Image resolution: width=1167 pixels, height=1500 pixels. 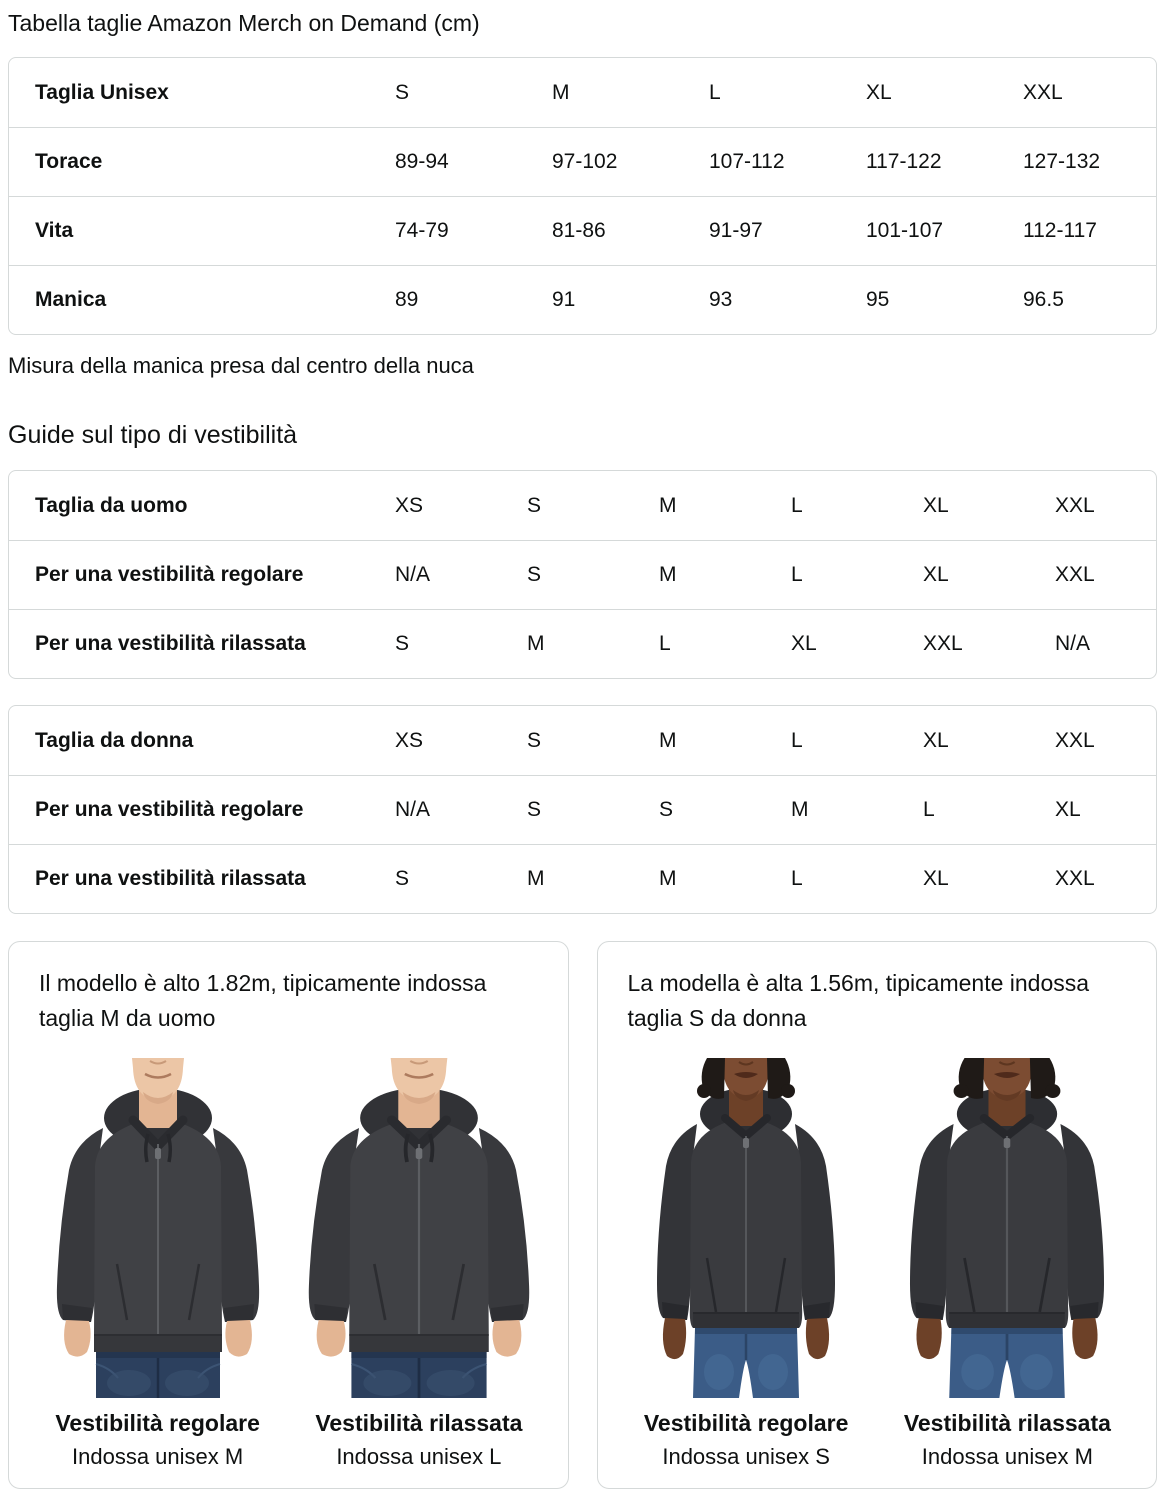 I want to click on size-cell: 101-107, so click(x=905, y=230).